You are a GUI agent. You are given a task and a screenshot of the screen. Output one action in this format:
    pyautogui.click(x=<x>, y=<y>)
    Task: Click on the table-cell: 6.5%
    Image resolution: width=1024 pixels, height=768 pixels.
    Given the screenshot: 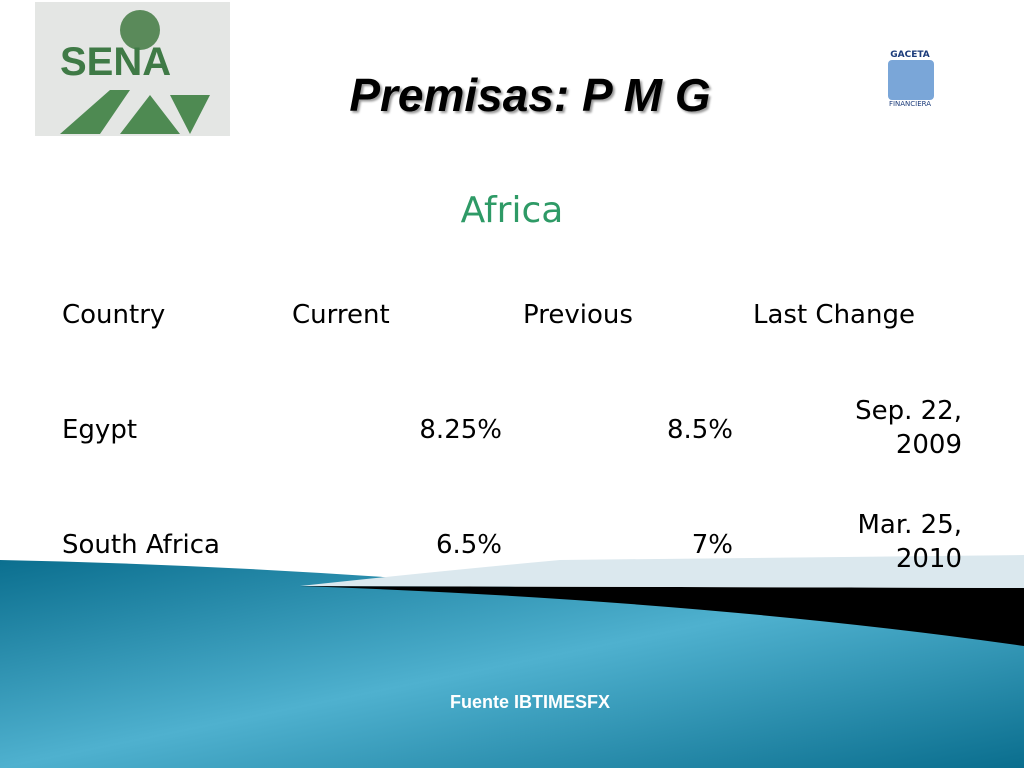 What is the action you would take?
    pyautogui.click(x=468, y=545)
    